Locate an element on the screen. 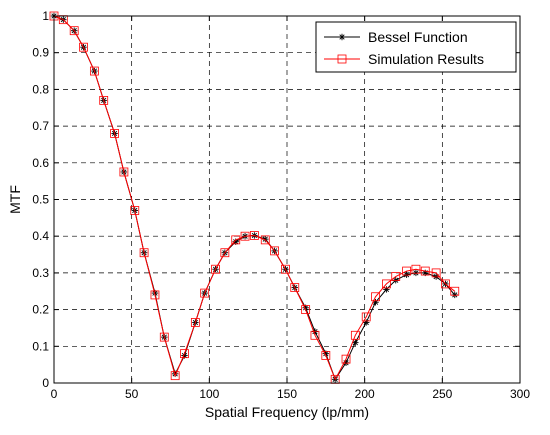  y-tick-label: 0.7 is located at coordinates (40, 126).